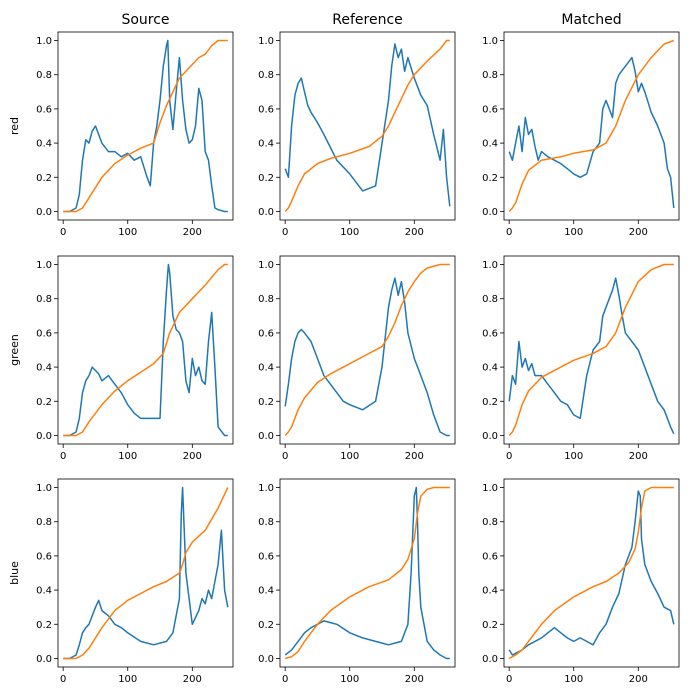  I want to click on panel-green-reference: 0 100 200 0.0 0.2 0.4 0.6 0.8 1.0, so click(356, 359).